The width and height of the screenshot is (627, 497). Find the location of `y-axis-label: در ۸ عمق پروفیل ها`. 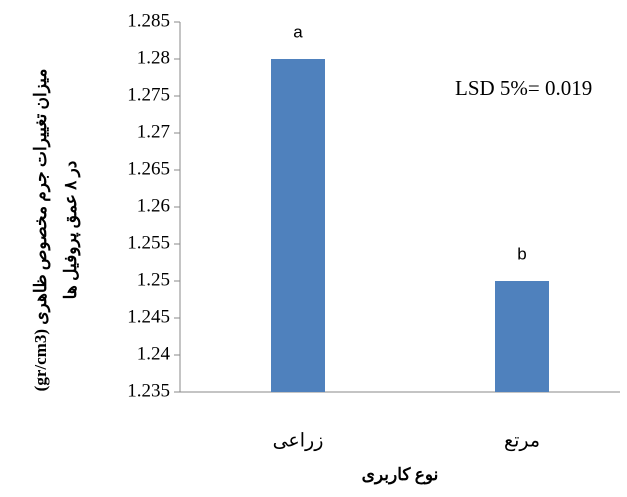

y-axis-label: در ۸ عمق پروفیل ها is located at coordinates (71, 230).